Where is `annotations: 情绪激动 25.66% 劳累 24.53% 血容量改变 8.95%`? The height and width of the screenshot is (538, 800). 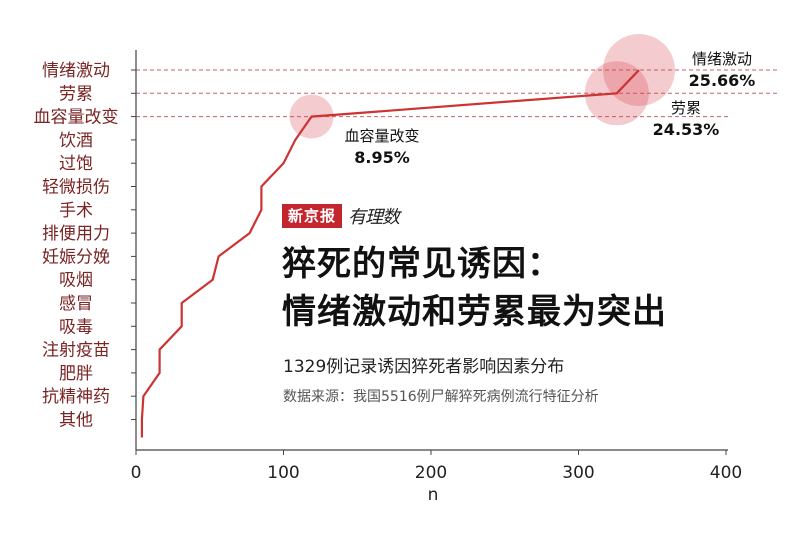 annotations: 情绪激动 25.66% 劳累 24.53% 血容量改变 8.95% is located at coordinates (549, 108).